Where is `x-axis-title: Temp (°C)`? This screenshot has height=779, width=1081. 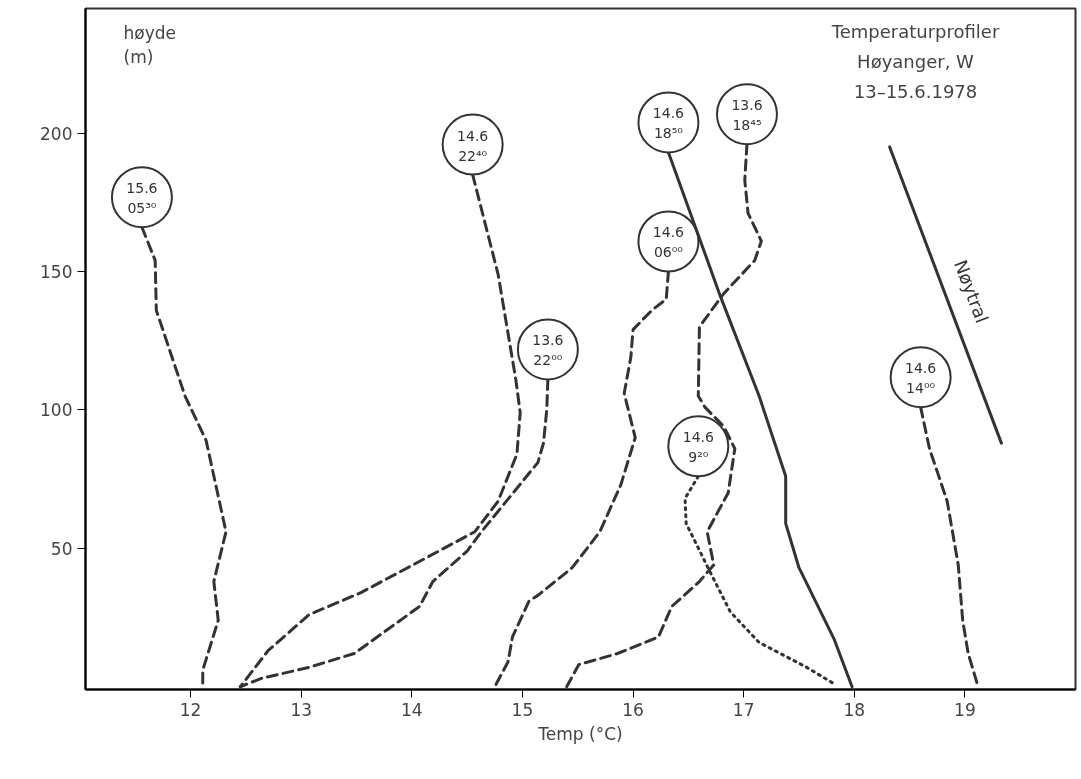 x-axis-title: Temp (°C) is located at coordinates (580, 733).